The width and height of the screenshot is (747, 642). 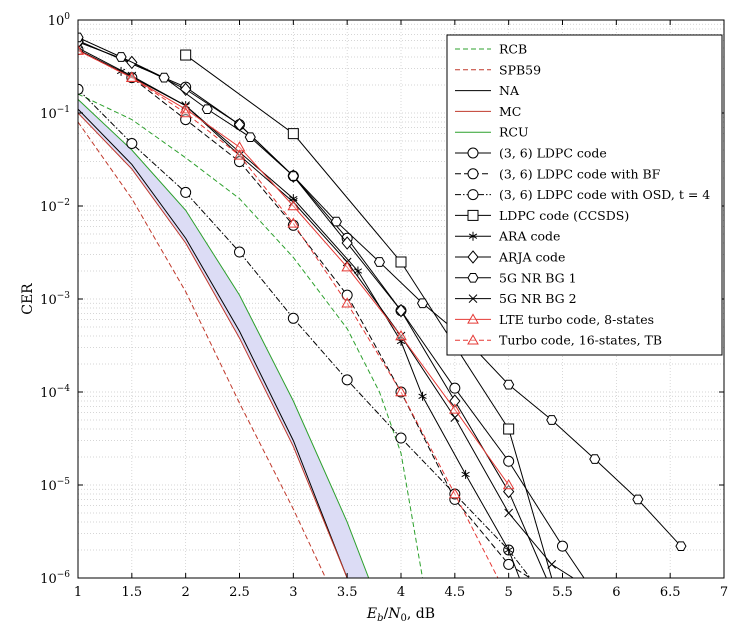 I want to click on y-tick-label: 10⁻², so click(x=55, y=206).